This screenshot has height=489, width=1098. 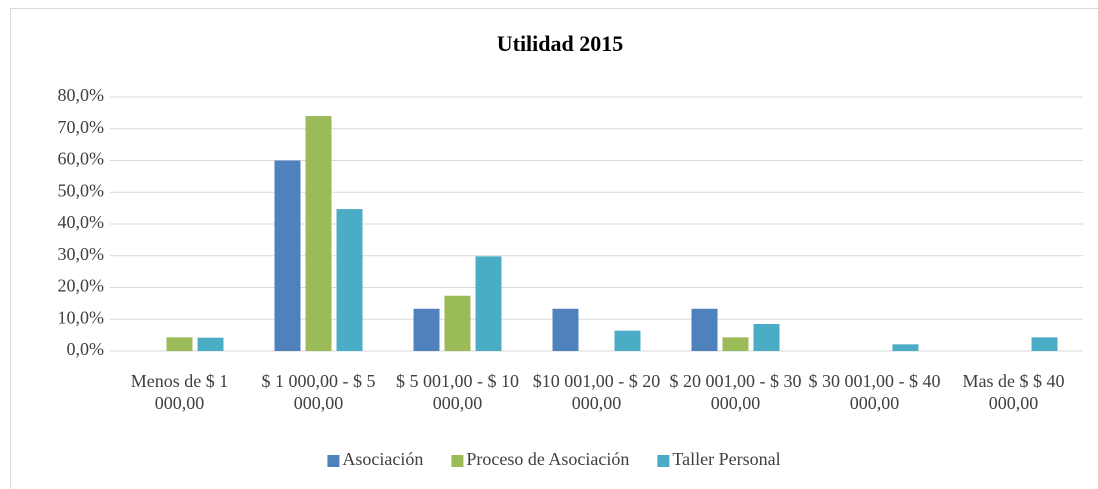 I want to click on y-tick-label: 0,0%, so click(x=86, y=349).